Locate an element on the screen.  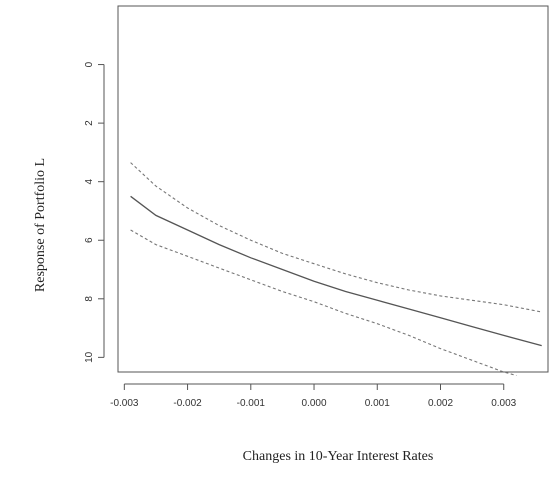
x-tick-label: 0.001 is located at coordinates (377, 403).